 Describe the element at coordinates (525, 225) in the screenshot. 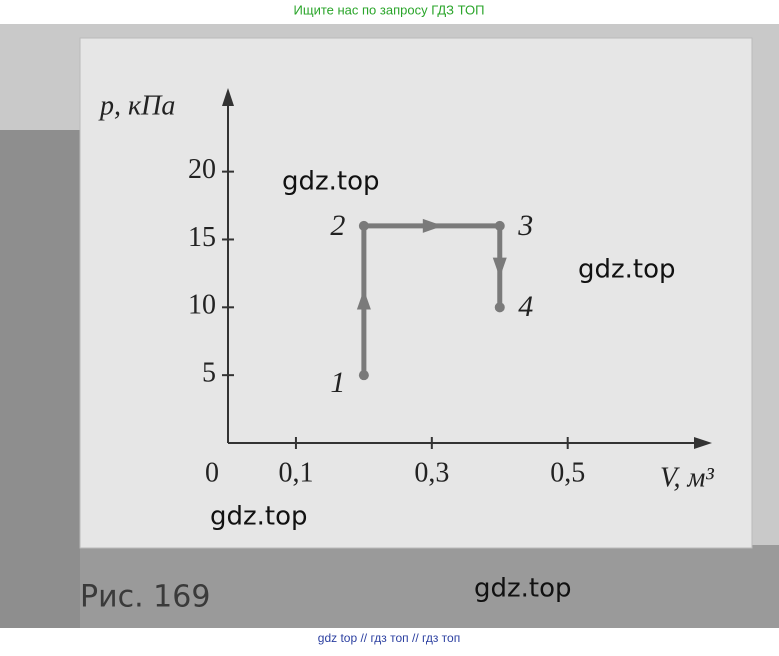

I see `point-label: 3` at that location.